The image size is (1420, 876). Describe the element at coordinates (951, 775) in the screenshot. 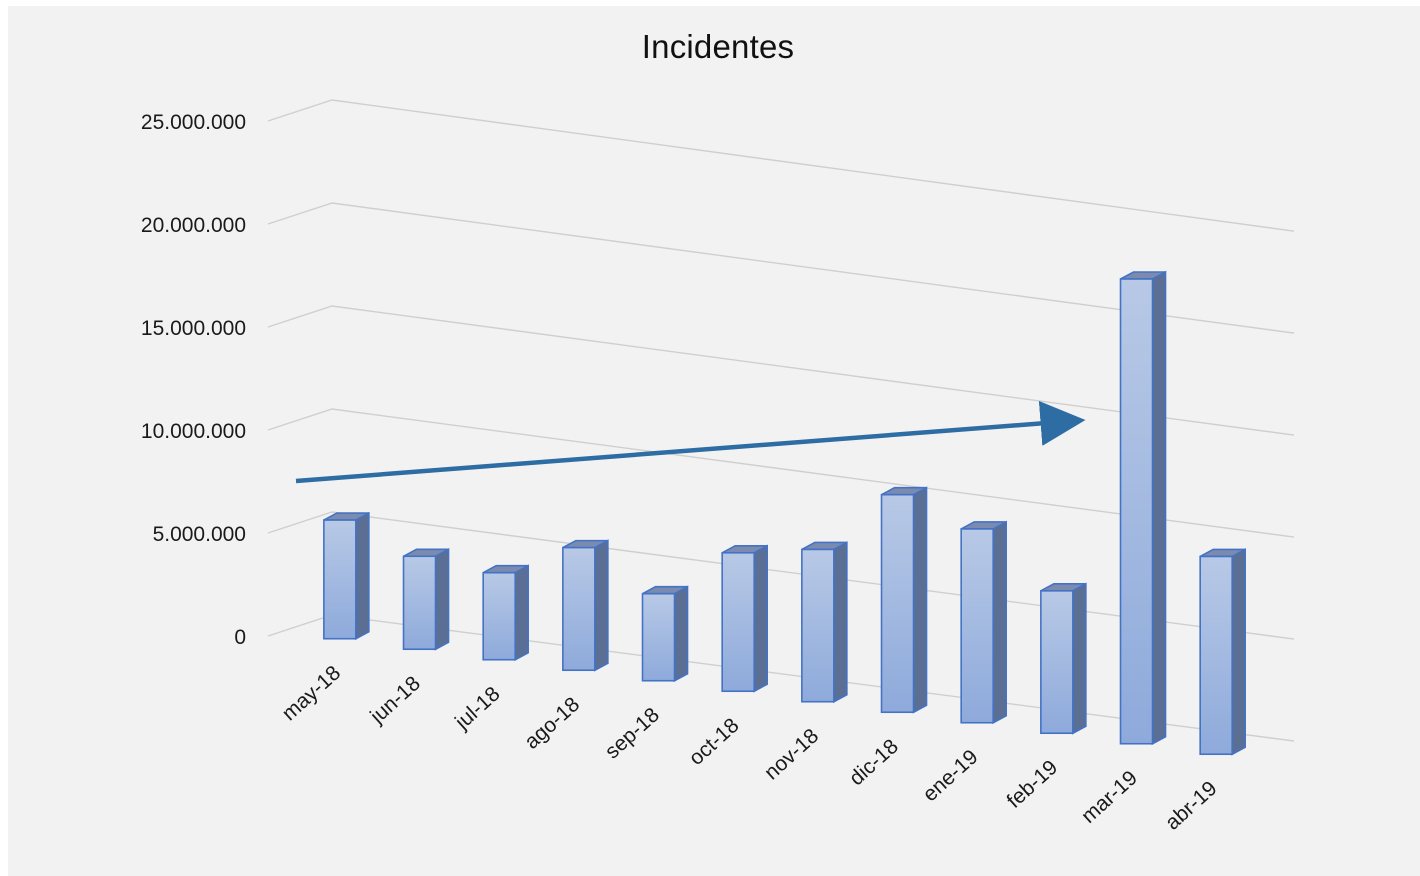

I see `x-tick-label: ene-19` at that location.